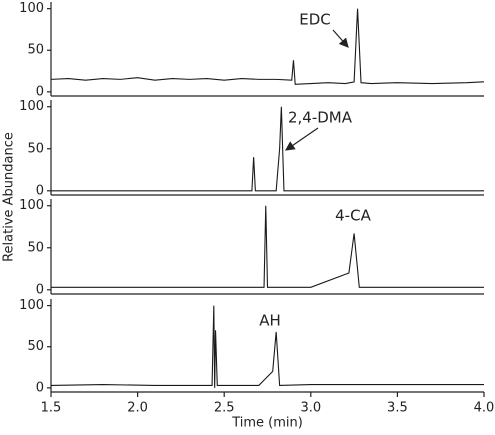 The width and height of the screenshot is (495, 435). Describe the element at coordinates (137, 408) in the screenshot. I see `x-tick-label: 2.0` at that location.